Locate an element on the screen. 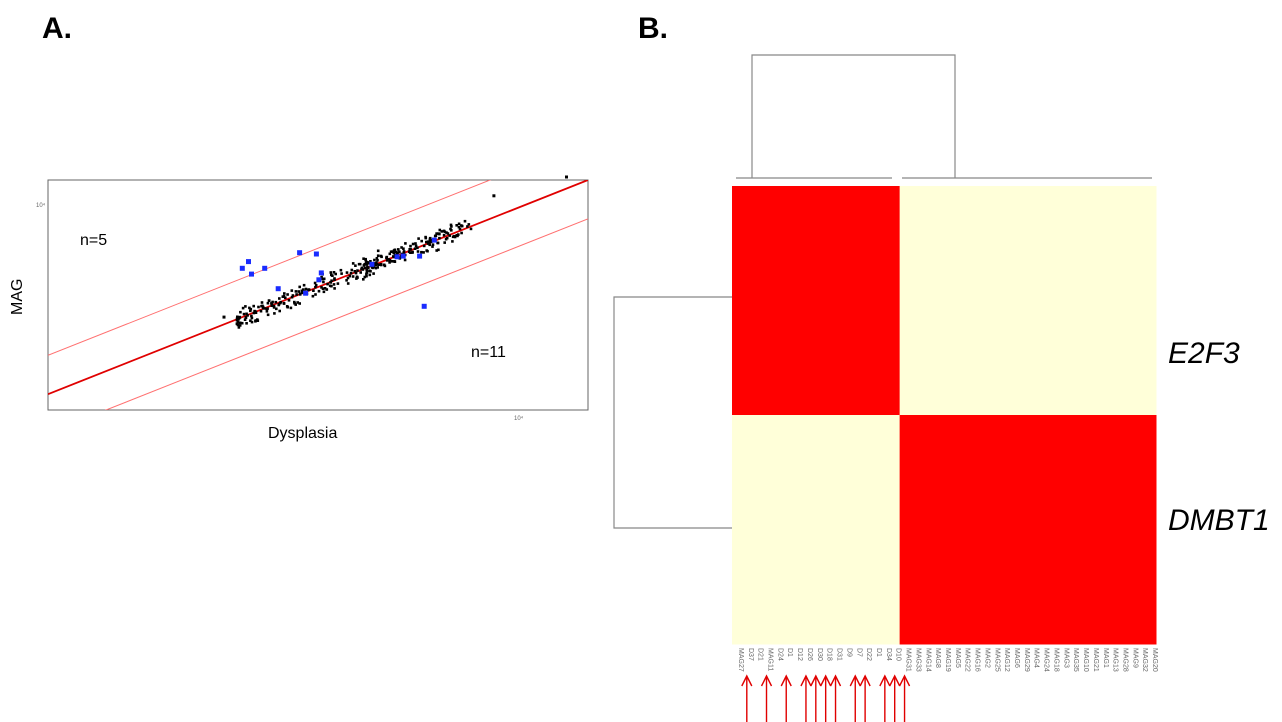 Image resolution: width=1282 pixels, height=722 pixels. x-right-tick-label: 10⁴ is located at coordinates (519, 418).